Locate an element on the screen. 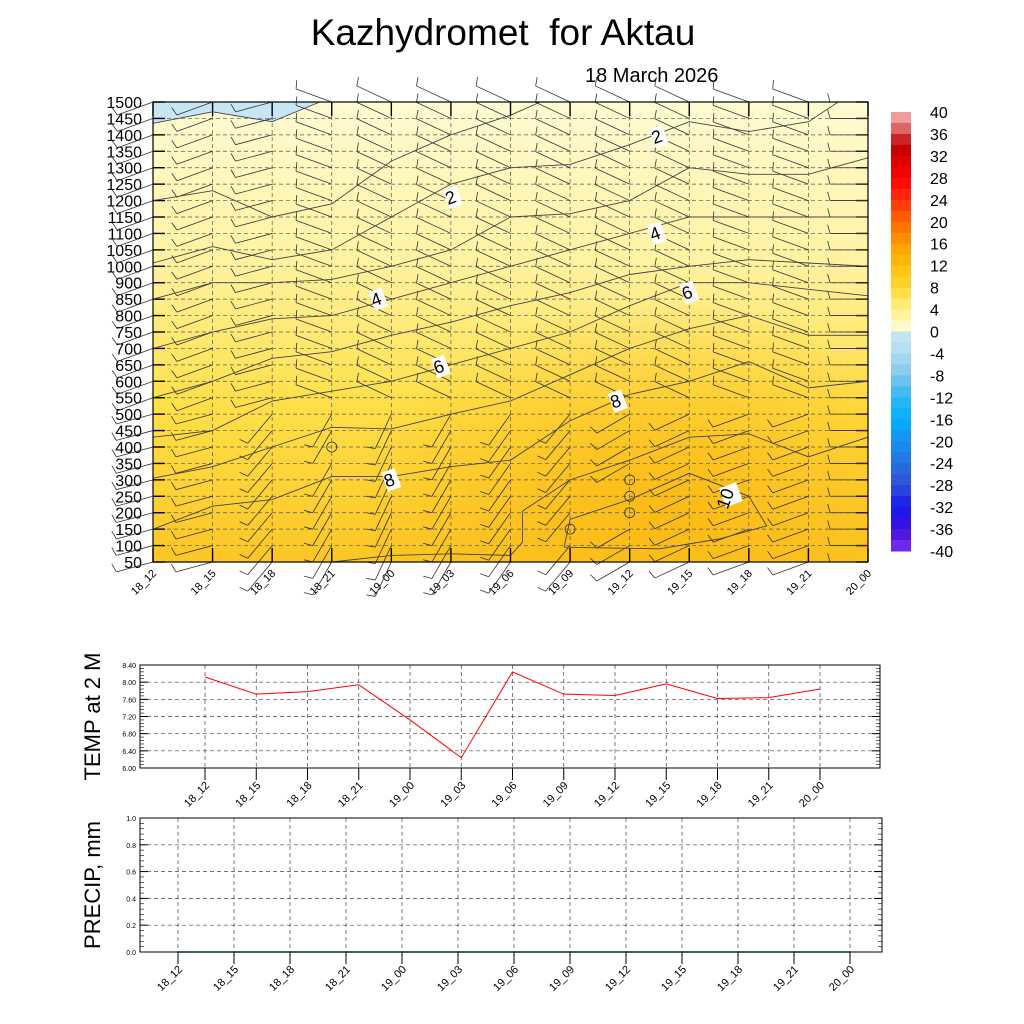  calm-wind-circle is located at coordinates (630, 513).